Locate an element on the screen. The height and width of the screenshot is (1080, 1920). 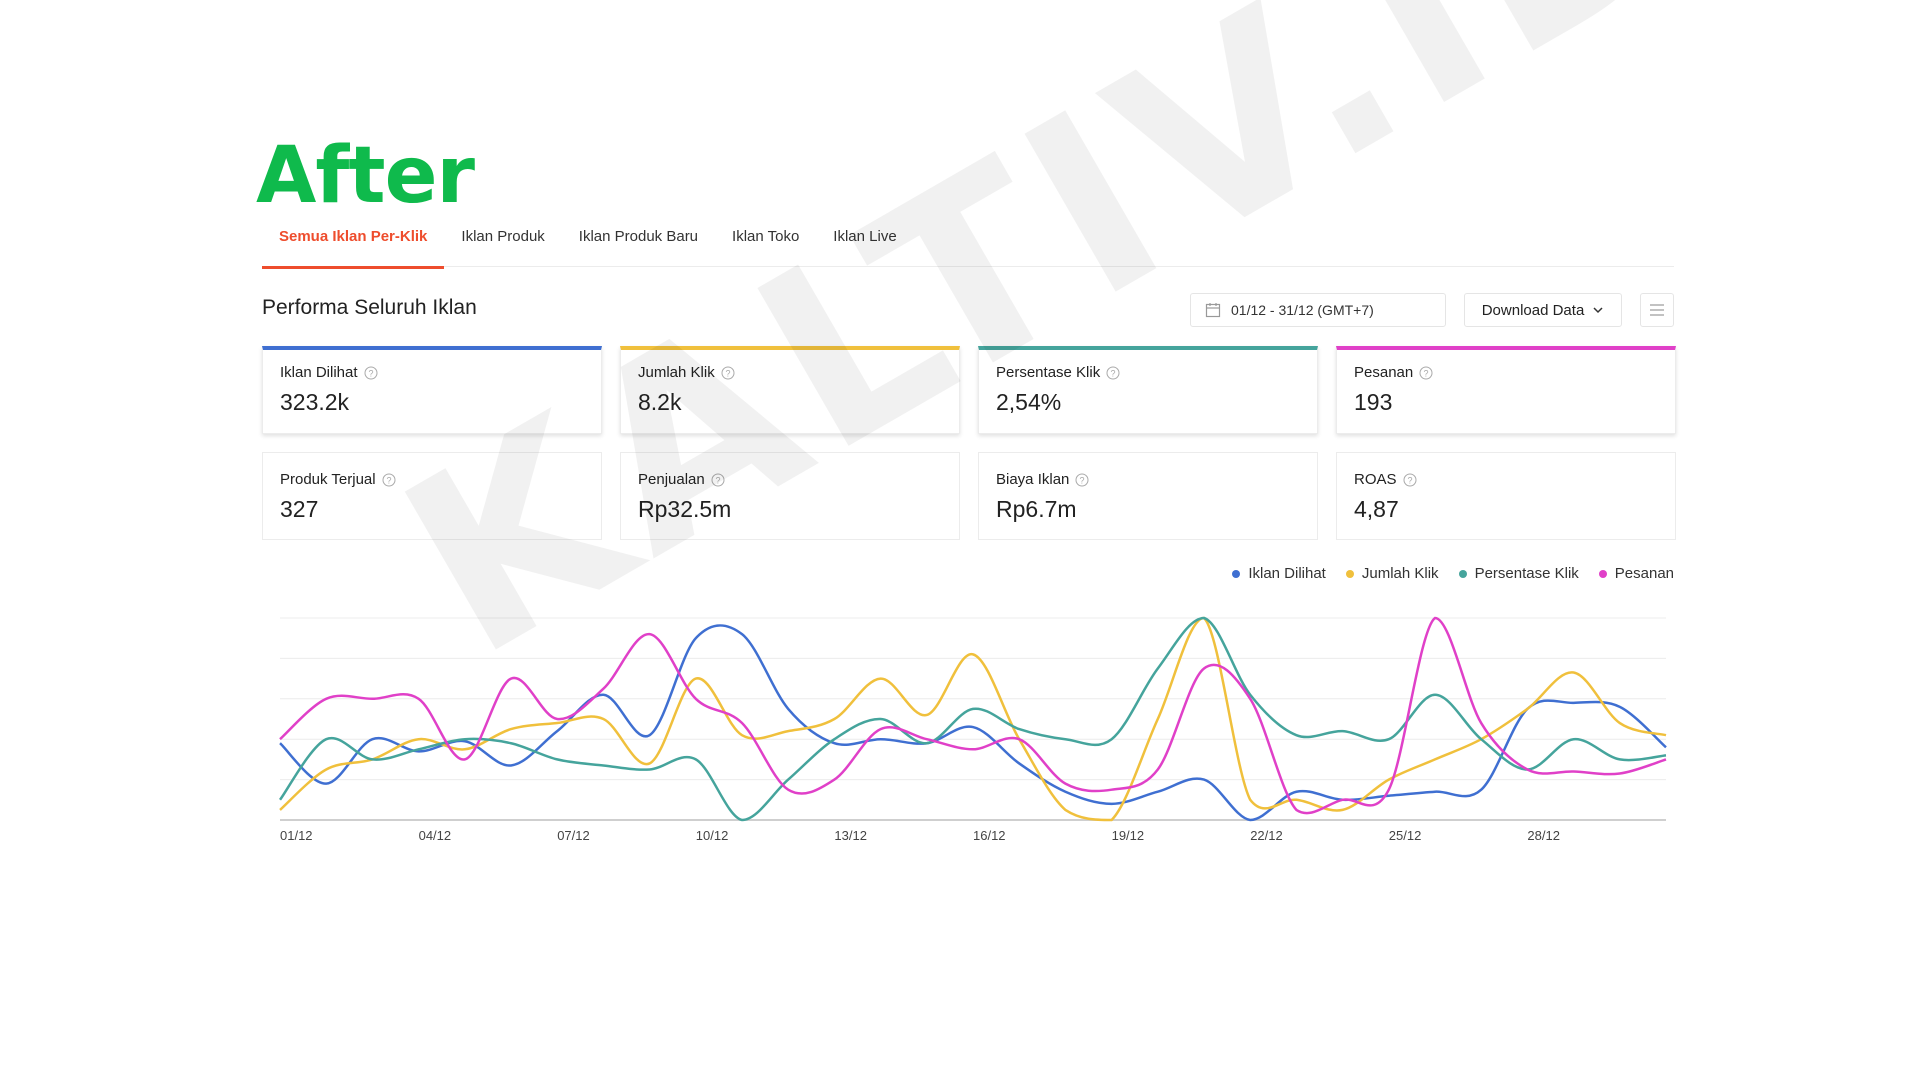
metric-label: Biaya Iklan is located at coordinates (1033, 479).